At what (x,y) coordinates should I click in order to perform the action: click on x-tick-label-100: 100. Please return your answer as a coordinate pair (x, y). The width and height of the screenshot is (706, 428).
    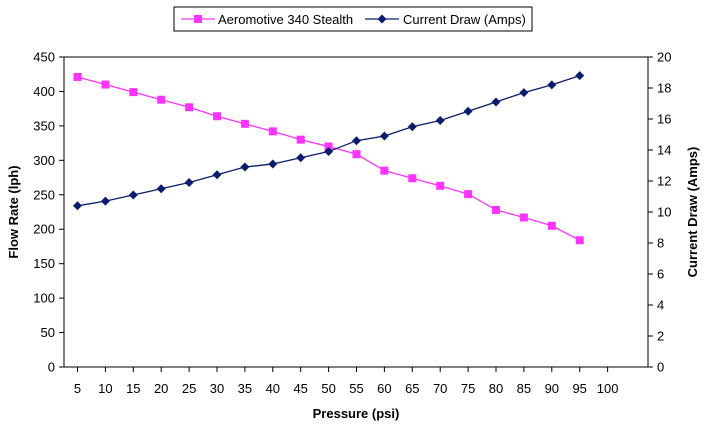
    Looking at the image, I should click on (608, 388).